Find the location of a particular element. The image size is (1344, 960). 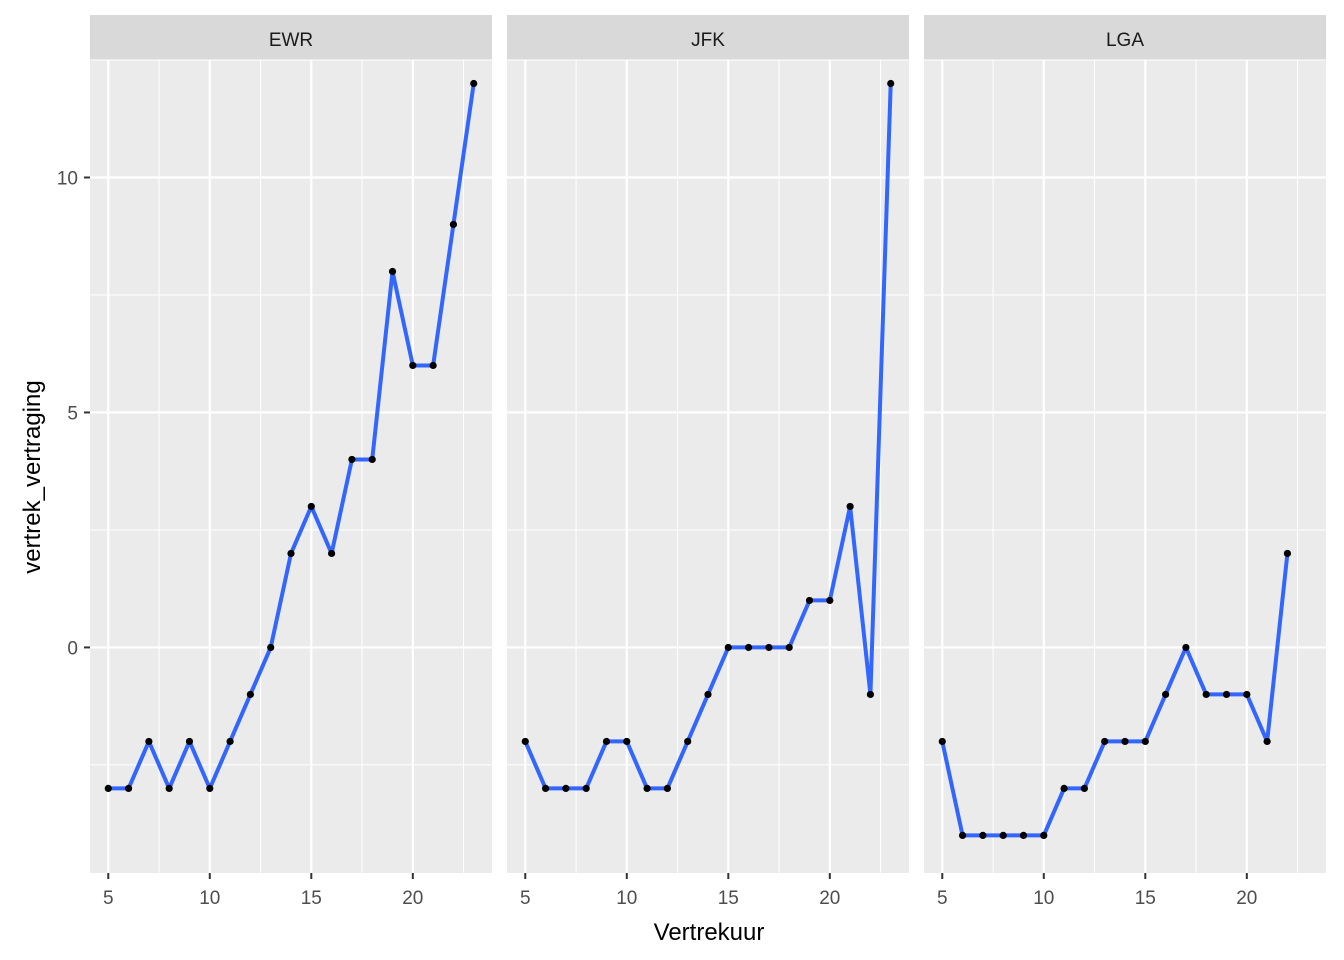

facet-strip-label: JFK is located at coordinates (708, 40).